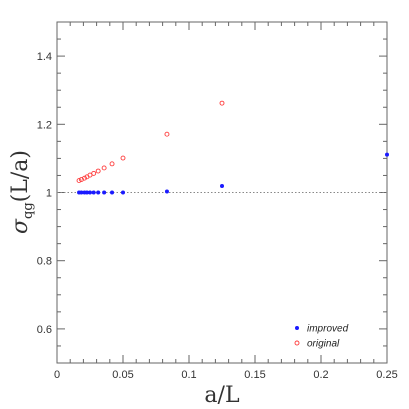  I want to click on y-axis-title-text: σqg(L/a), so click(22, 192).